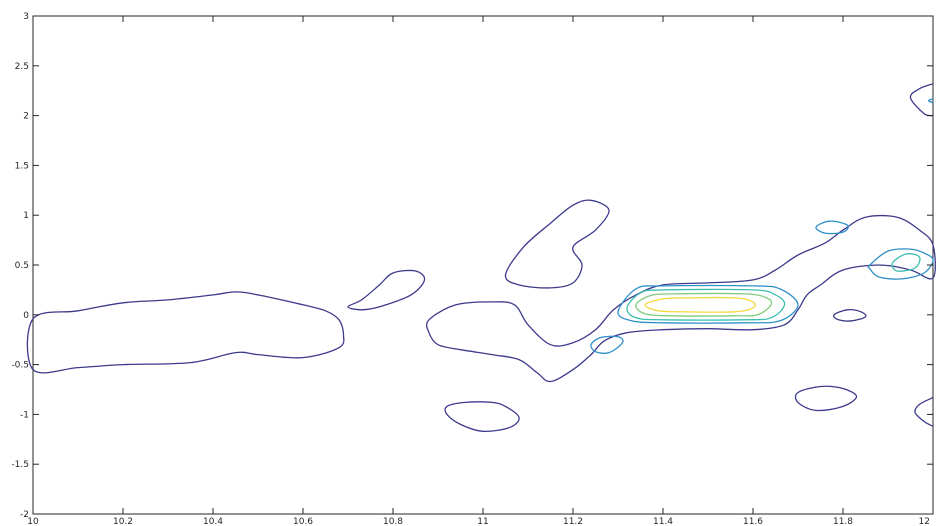 Image resolution: width=937 pixels, height=526 pixels. What do you see at coordinates (24, 415) in the screenshot?
I see `y-tick-label: -1` at bounding box center [24, 415].